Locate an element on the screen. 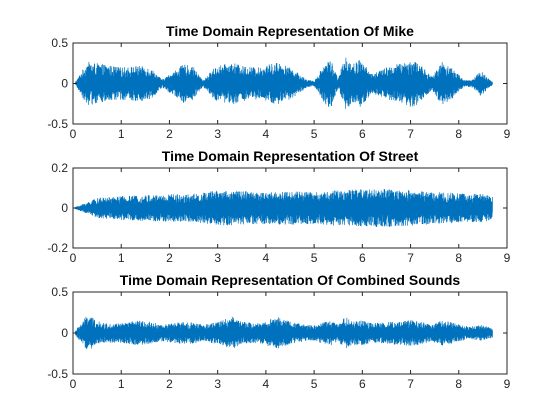 Image resolution: width=560 pixels, height=420 pixels. y-tick-label: -0.2 is located at coordinates (57, 248).